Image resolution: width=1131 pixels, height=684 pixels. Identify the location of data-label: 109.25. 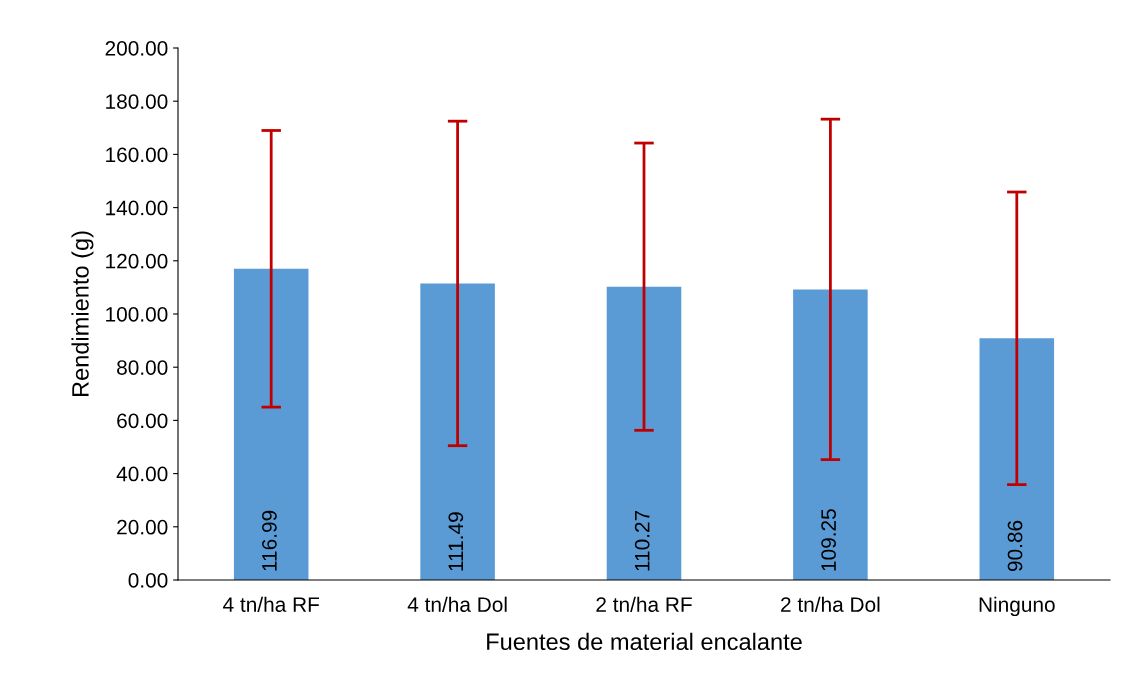
(828, 540).